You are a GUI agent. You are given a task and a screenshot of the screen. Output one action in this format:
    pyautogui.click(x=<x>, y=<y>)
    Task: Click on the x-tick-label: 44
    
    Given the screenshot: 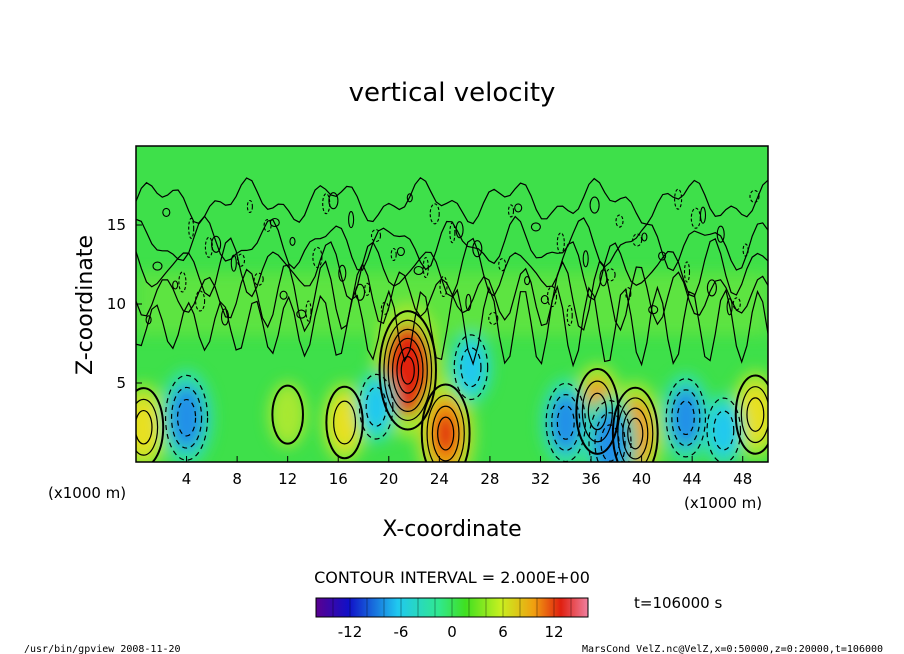 What is the action you would take?
    pyautogui.click(x=692, y=479)
    